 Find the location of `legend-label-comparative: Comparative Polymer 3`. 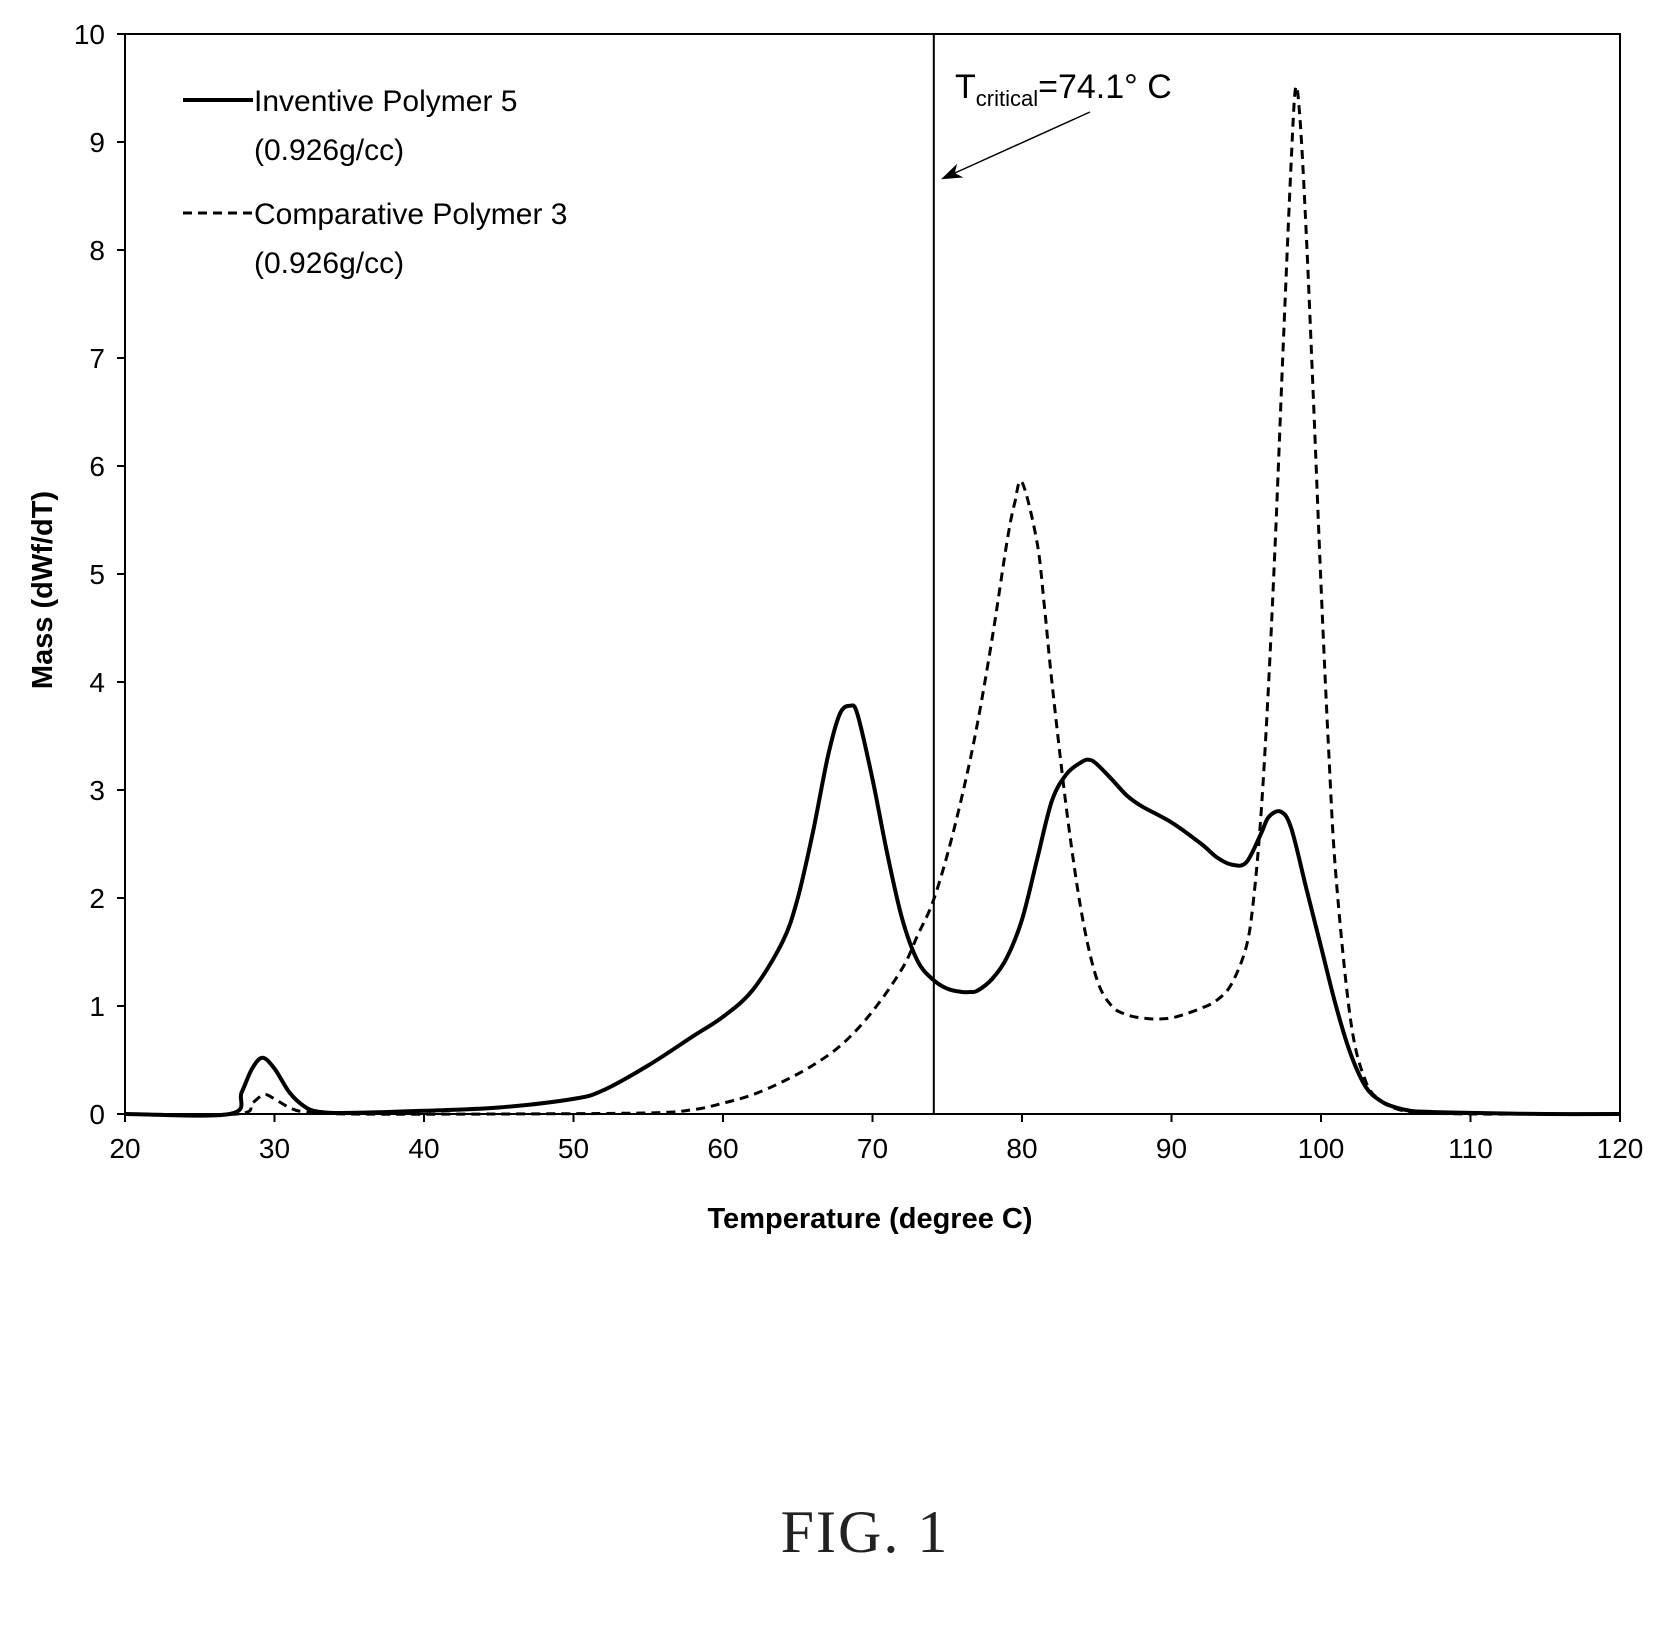

legend-label-comparative: Comparative Polymer 3 is located at coordinates (410, 214).